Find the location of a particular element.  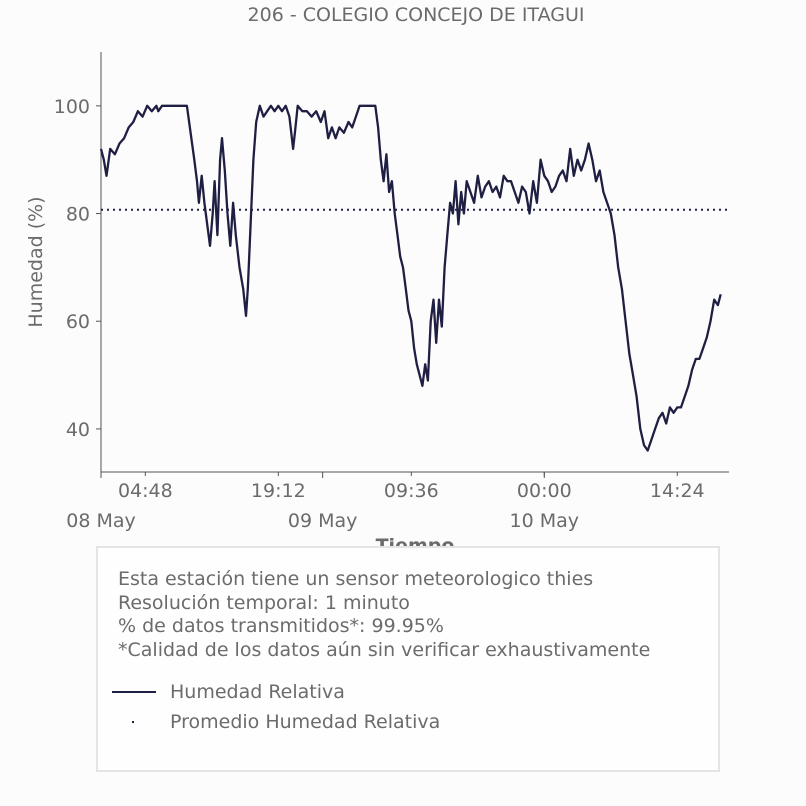

x-tick-label: 14:24 is located at coordinates (677, 491).